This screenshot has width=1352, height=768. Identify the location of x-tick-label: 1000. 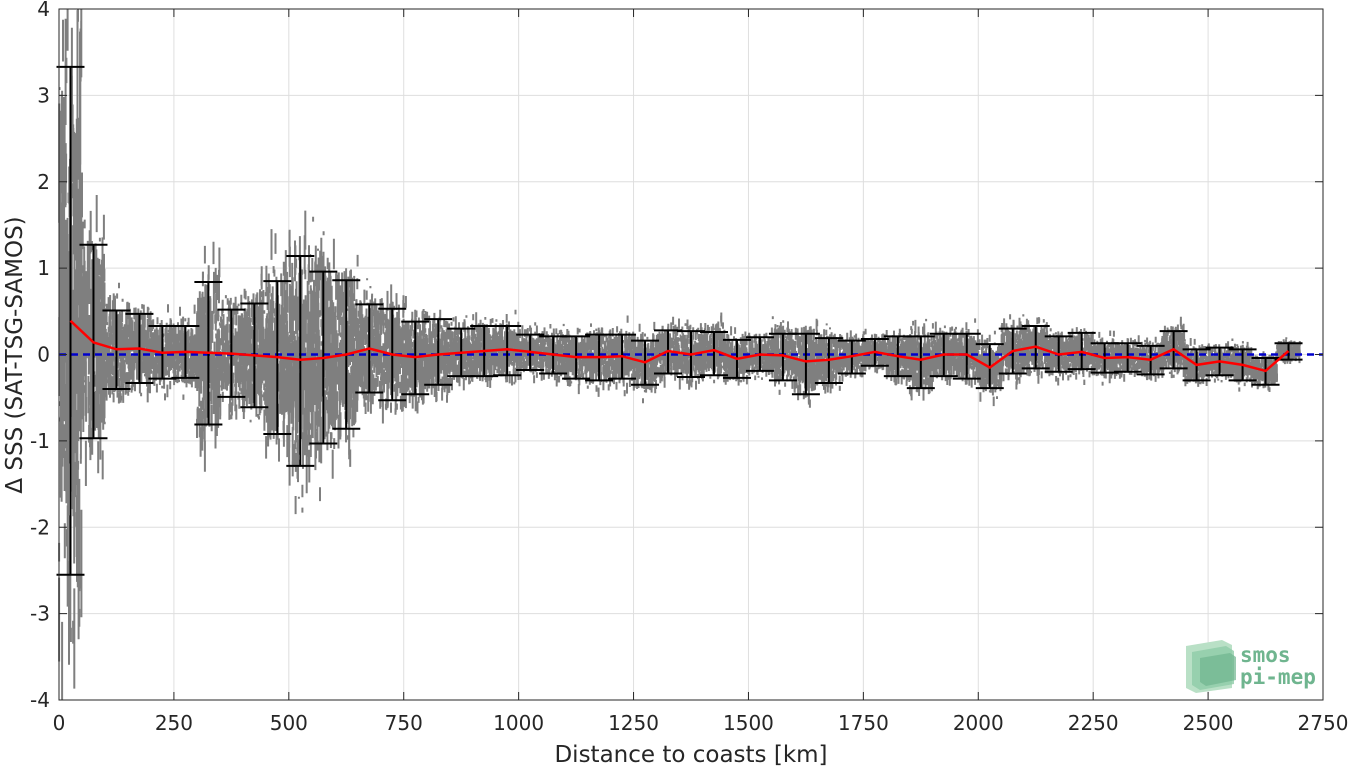
(518, 723).